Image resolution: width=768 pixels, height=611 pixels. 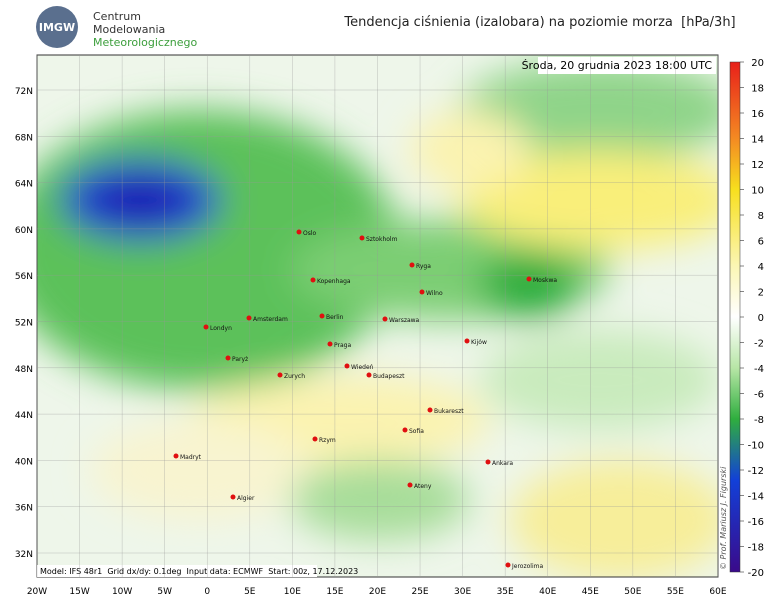 I want to click on lon-label: 40E, so click(x=547, y=592).